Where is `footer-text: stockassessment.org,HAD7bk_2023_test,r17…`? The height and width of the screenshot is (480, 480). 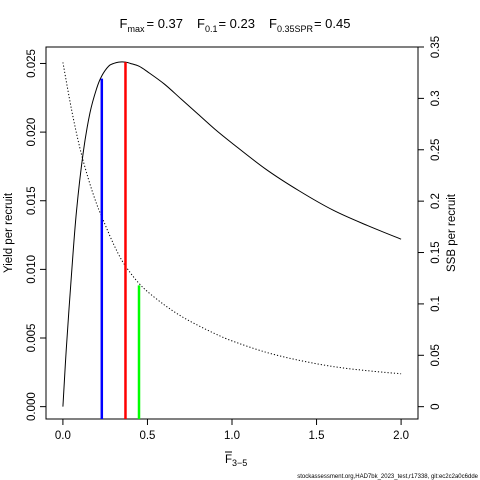
footer-text: stockassessment.org,HAD7bk_2023_test,r17… is located at coordinates (387, 477).